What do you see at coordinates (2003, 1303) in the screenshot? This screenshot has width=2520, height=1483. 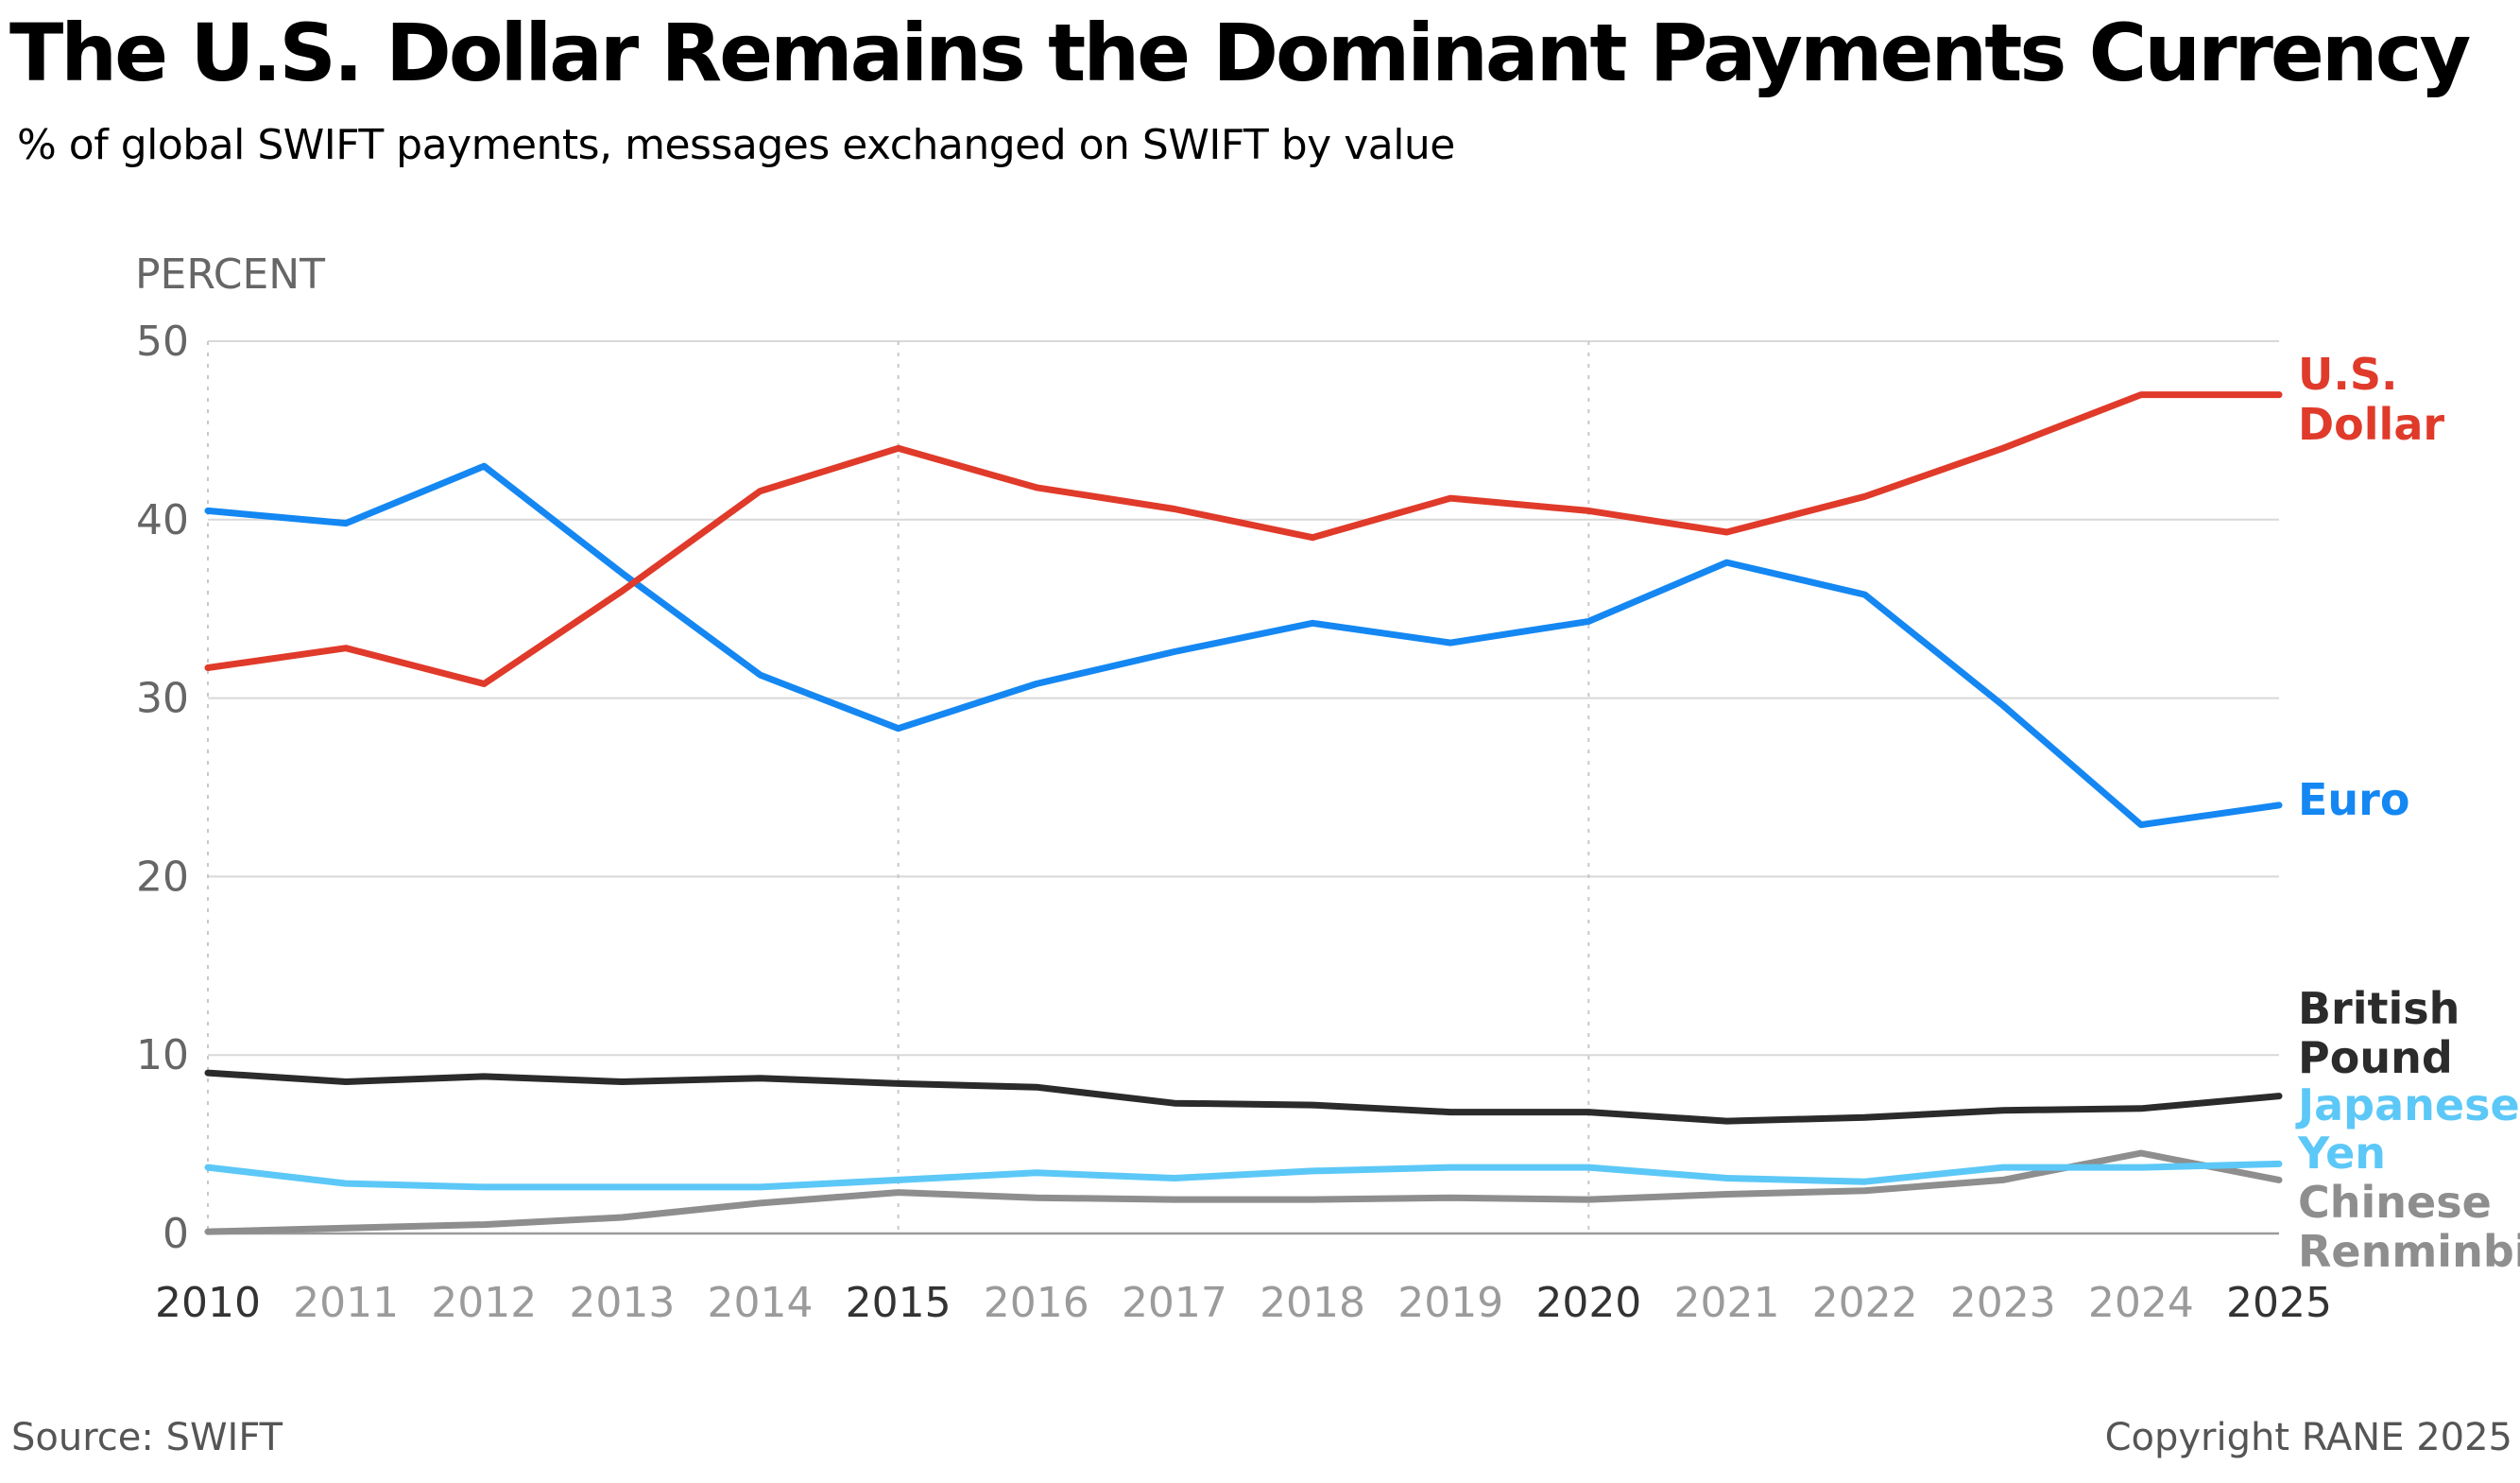 I see `x-tick-label: 2023` at bounding box center [2003, 1303].